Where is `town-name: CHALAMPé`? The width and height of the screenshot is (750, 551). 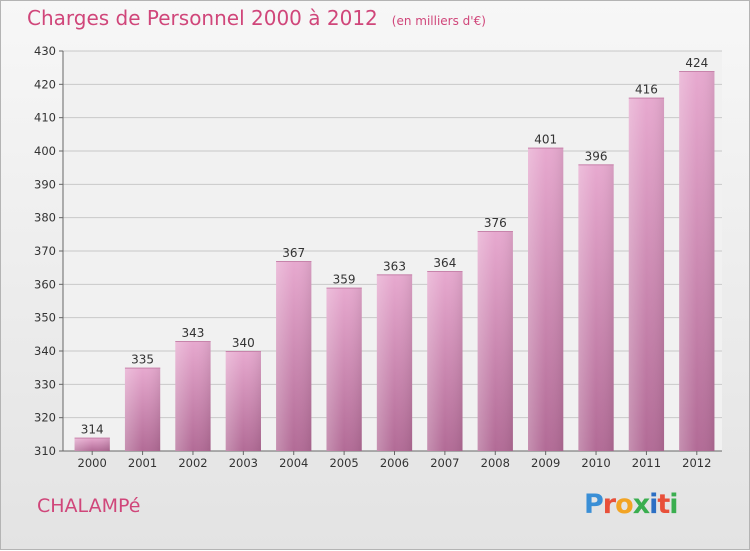
town-name: CHALAMPé is located at coordinates (89, 506).